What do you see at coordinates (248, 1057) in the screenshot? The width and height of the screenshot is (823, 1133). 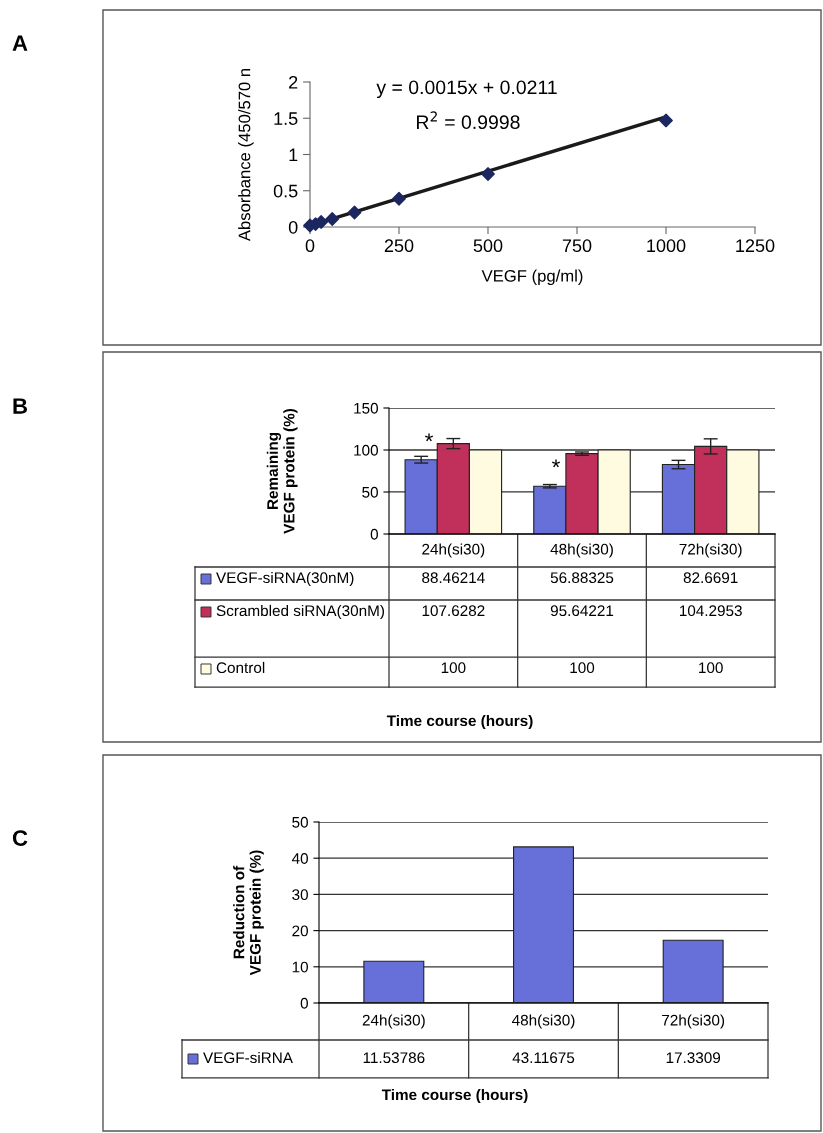 I see `legend-label: VEGF-siRNA` at bounding box center [248, 1057].